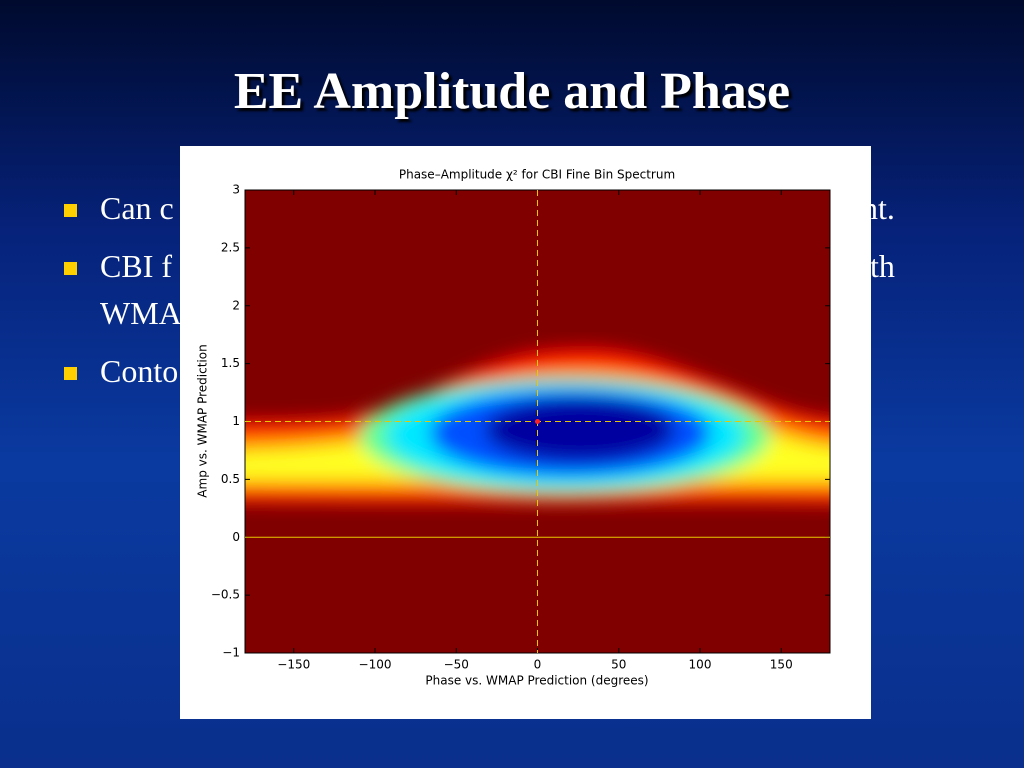  Describe the element at coordinates (230, 363) in the screenshot. I see `y-tick-label: 1.5` at that location.